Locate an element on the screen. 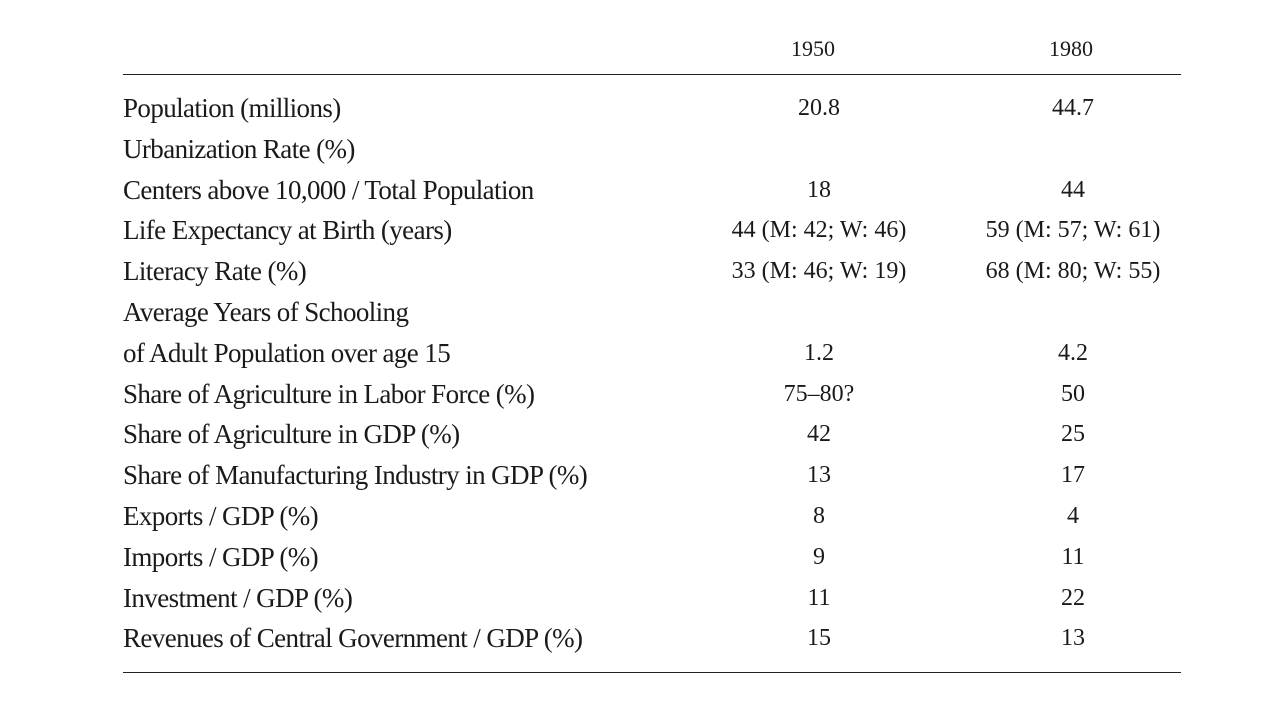 The height and width of the screenshot is (709, 1278). value-1950: 18 is located at coordinates (819, 189).